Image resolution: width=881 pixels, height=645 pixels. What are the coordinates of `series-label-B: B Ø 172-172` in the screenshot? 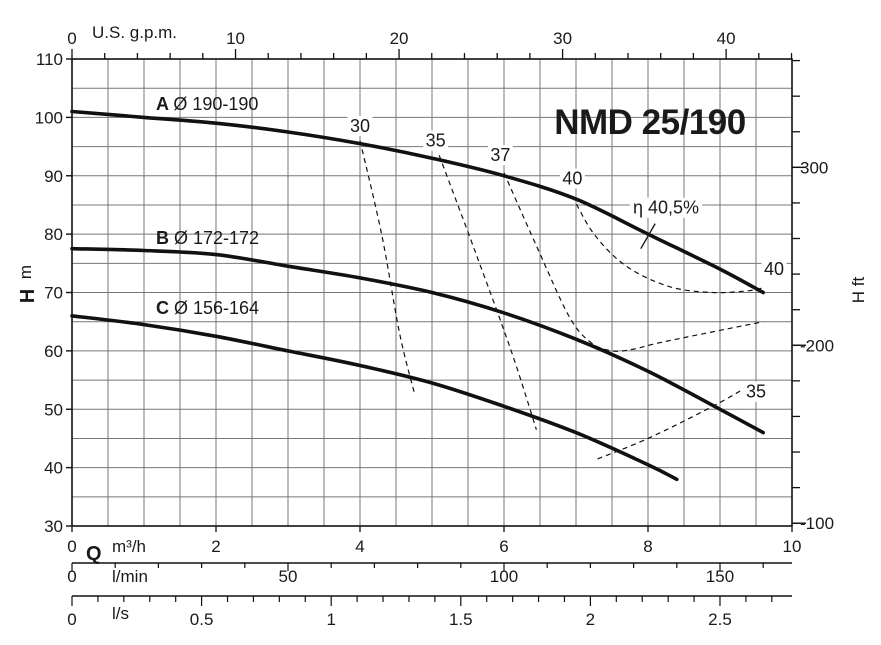 It's located at (207, 238).